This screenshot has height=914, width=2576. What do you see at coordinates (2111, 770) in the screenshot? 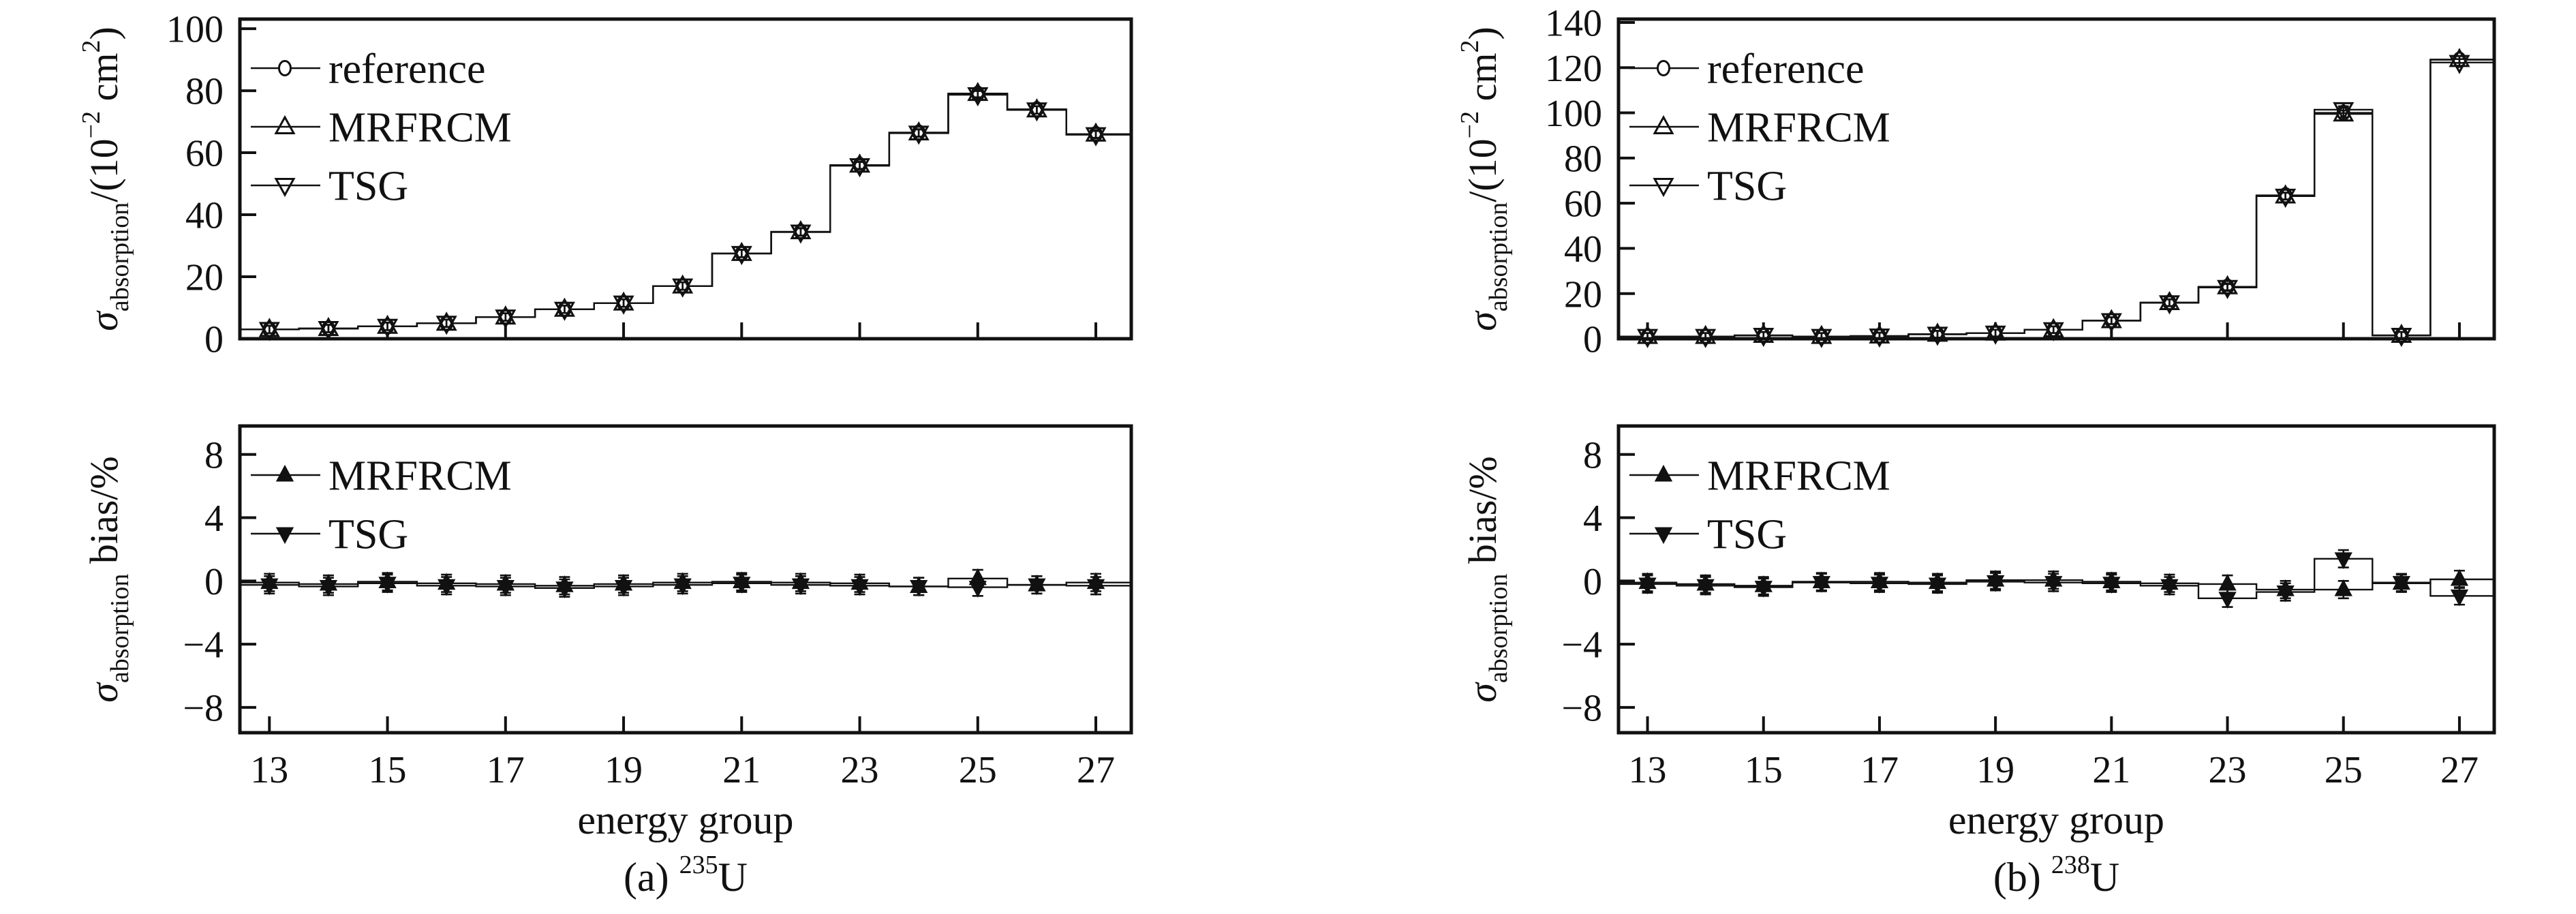
I see `x-tick-label: 21` at bounding box center [2111, 770].